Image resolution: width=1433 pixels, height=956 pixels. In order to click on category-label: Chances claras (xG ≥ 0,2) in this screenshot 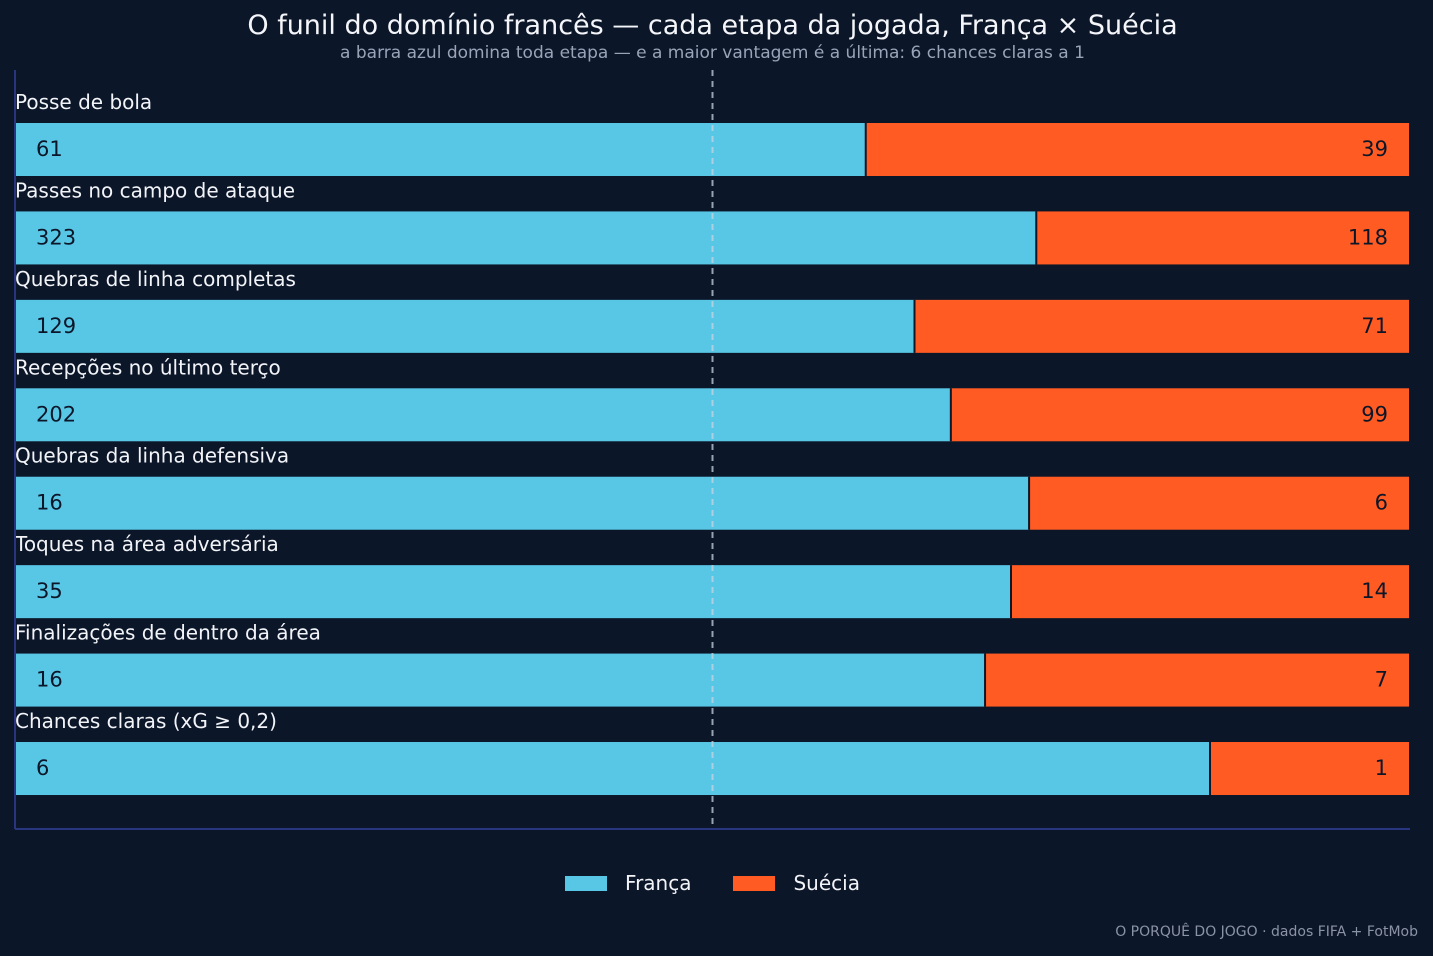, I will do `click(146, 721)`.